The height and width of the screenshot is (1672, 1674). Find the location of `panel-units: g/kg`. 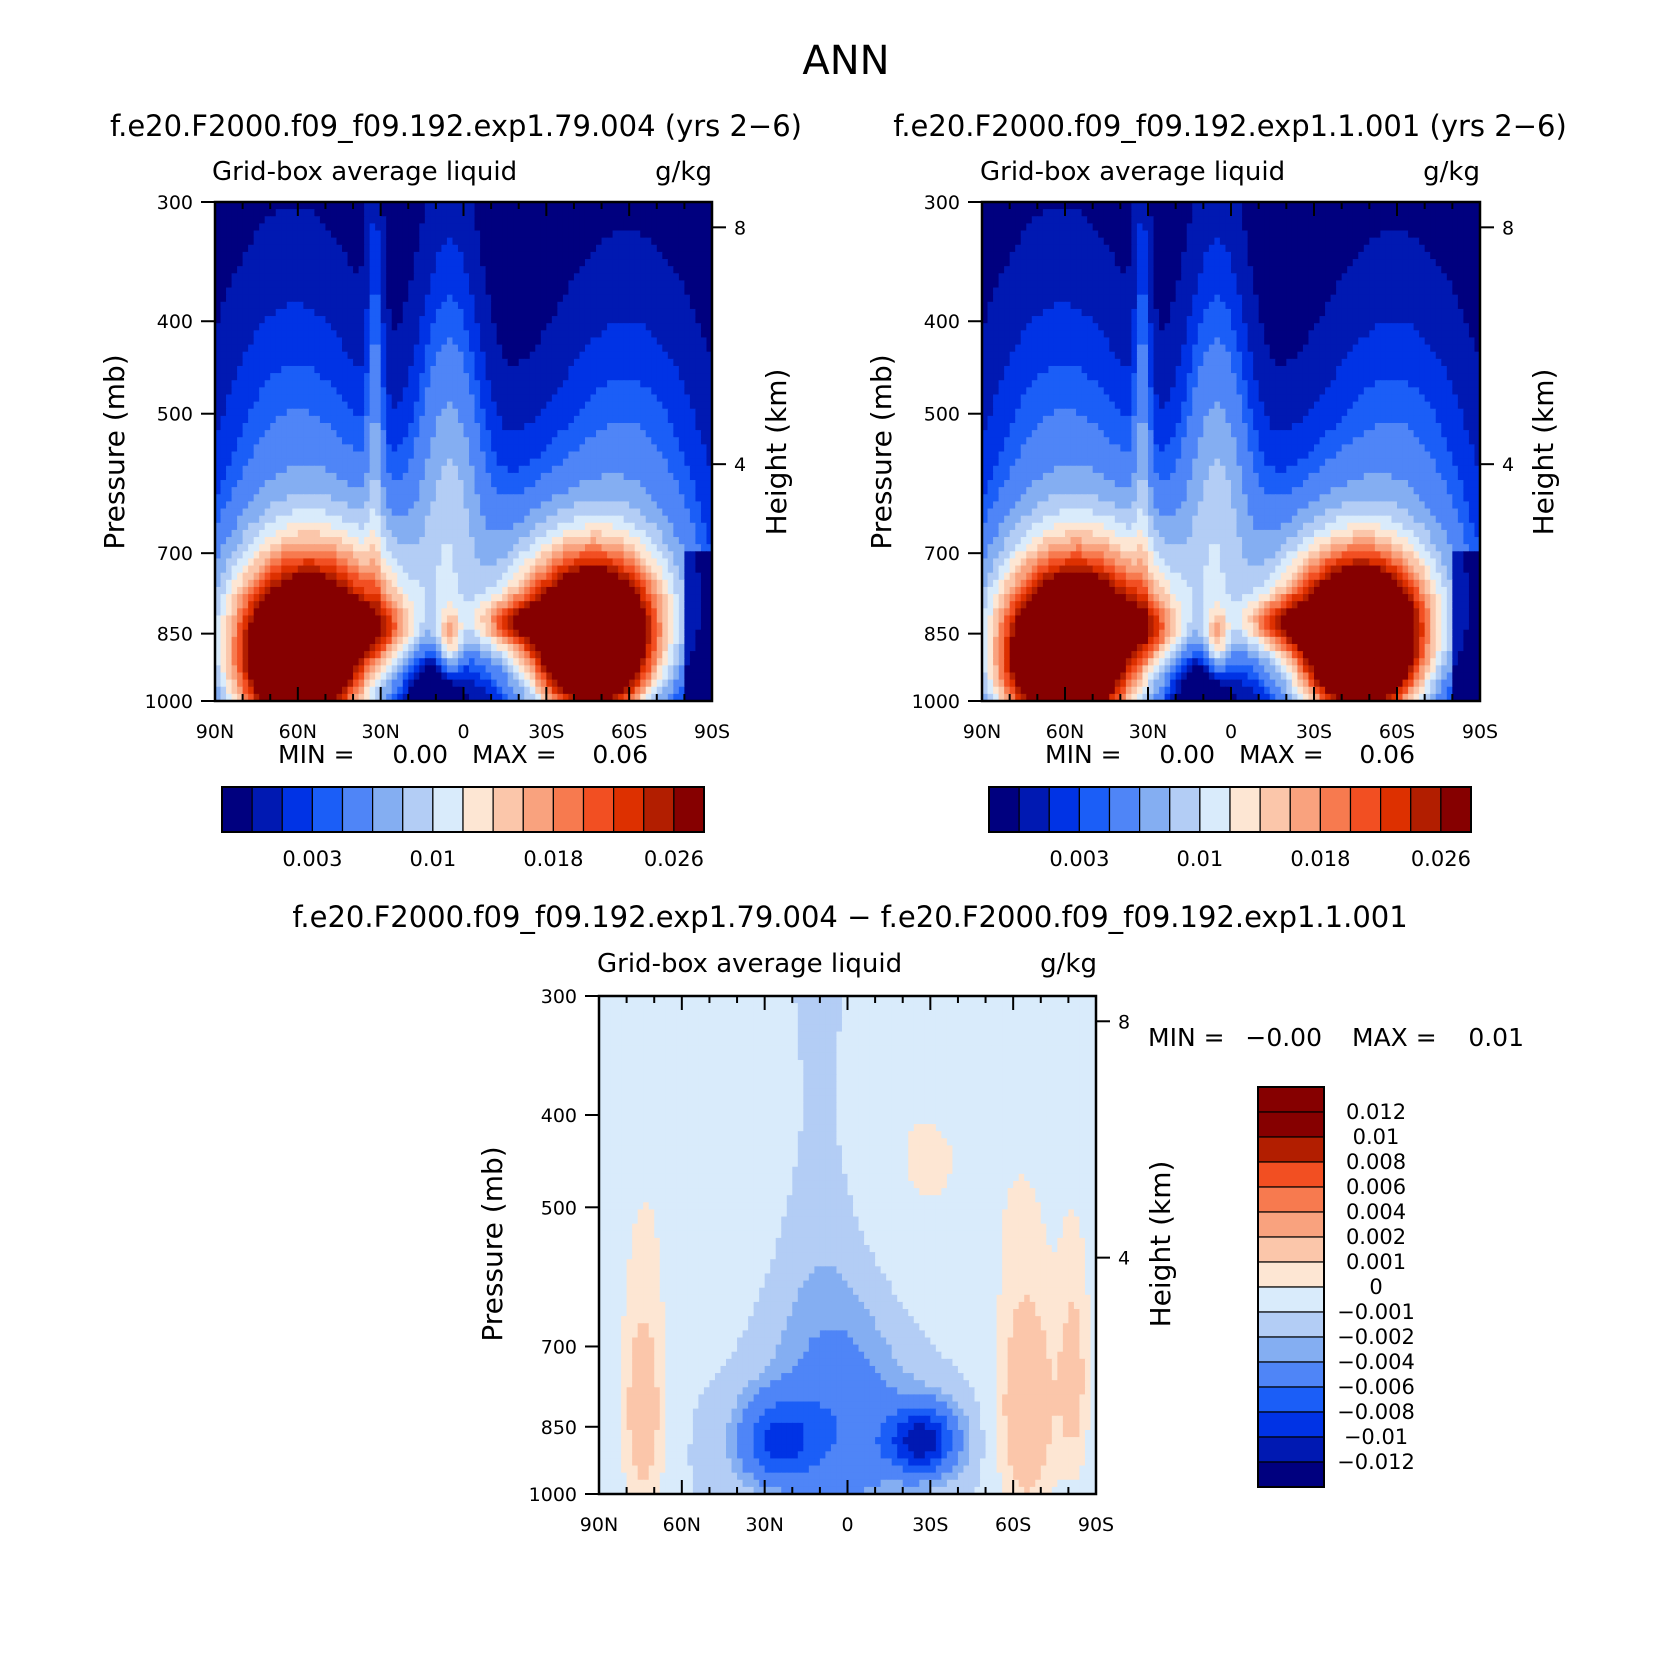

panel-units: g/kg is located at coordinates (683, 172).